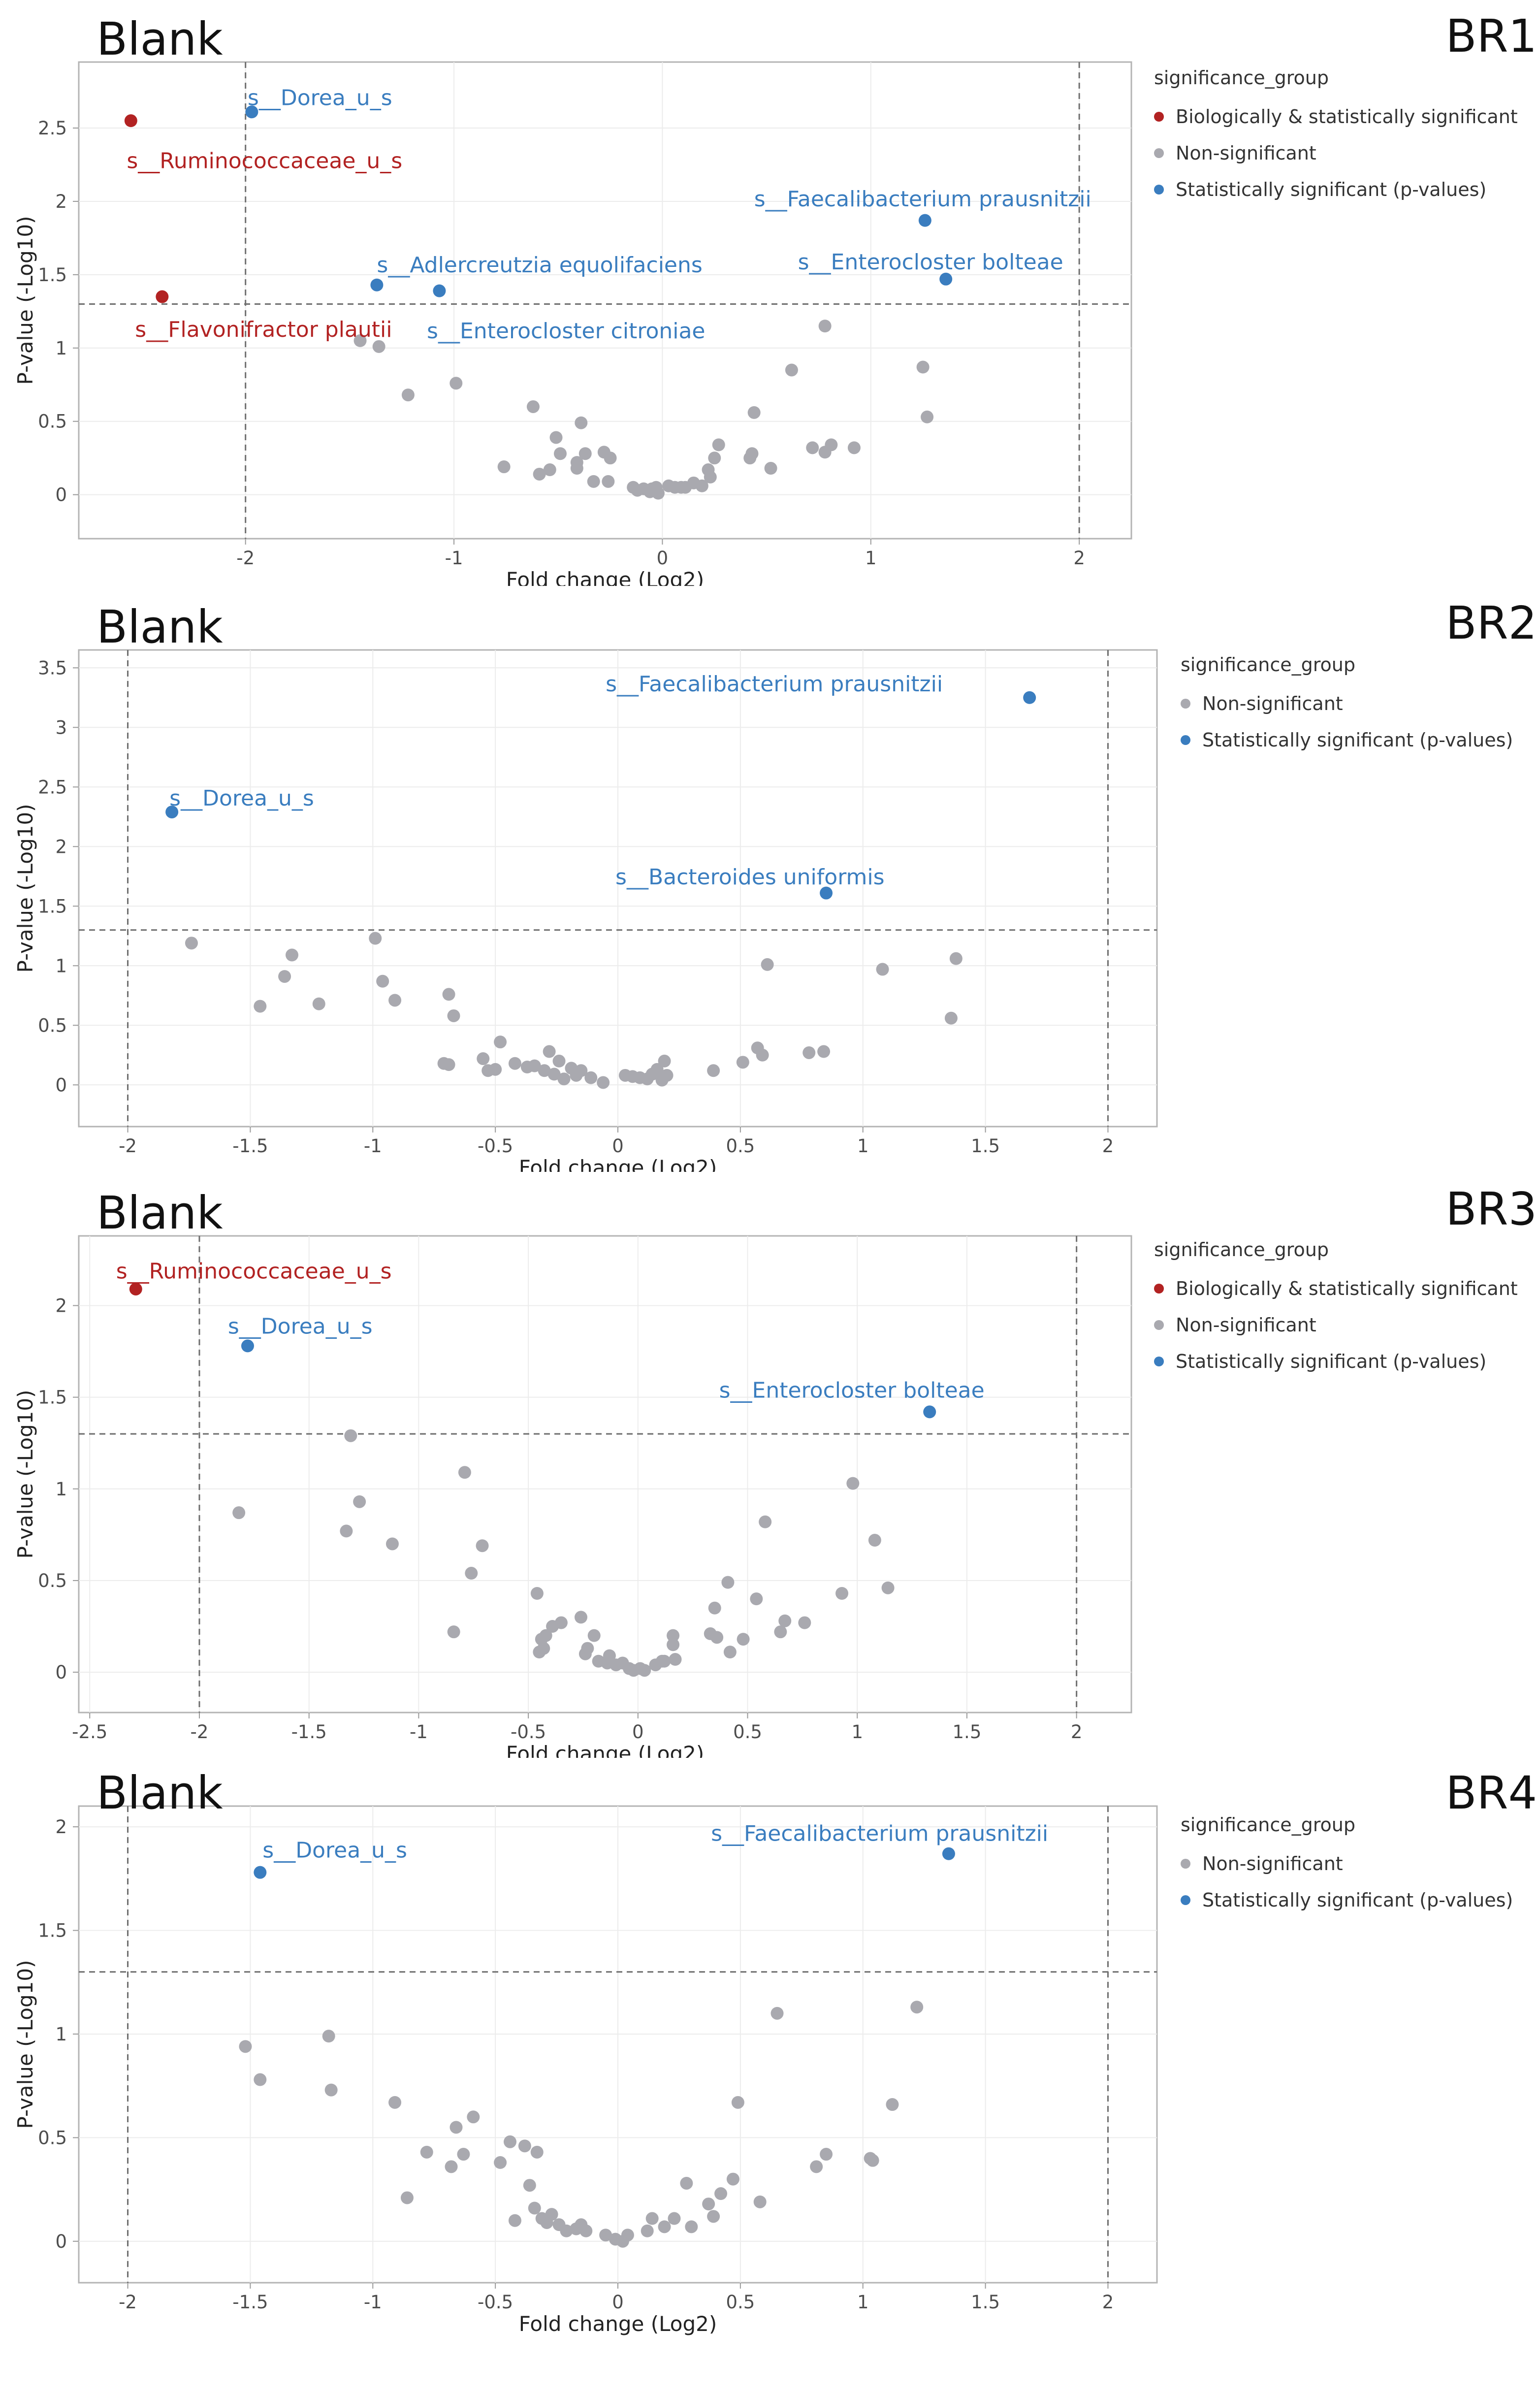 The width and height of the screenshot is (1540, 2394). What do you see at coordinates (61, 727) in the screenshot?
I see `y-tick-label: 3` at bounding box center [61, 727].